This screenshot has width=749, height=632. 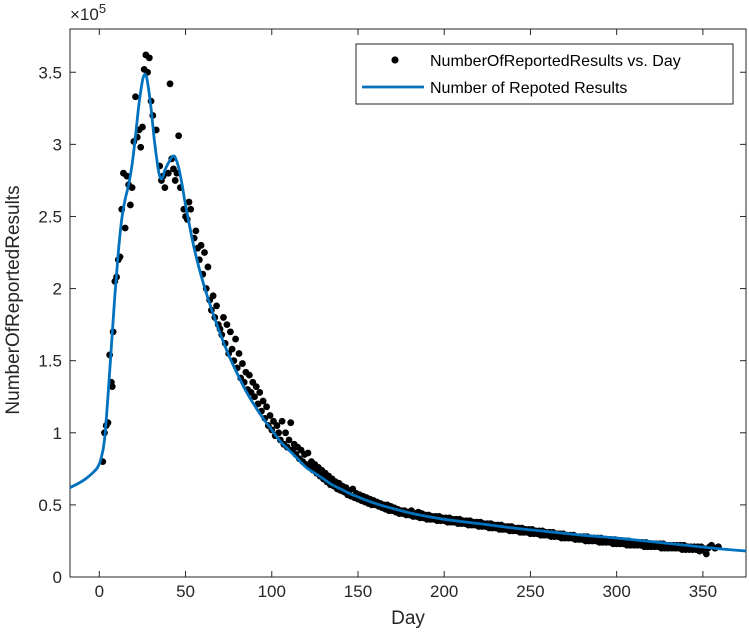 What do you see at coordinates (530, 591) in the screenshot?
I see `x-tick-label-5: 250` at bounding box center [530, 591].